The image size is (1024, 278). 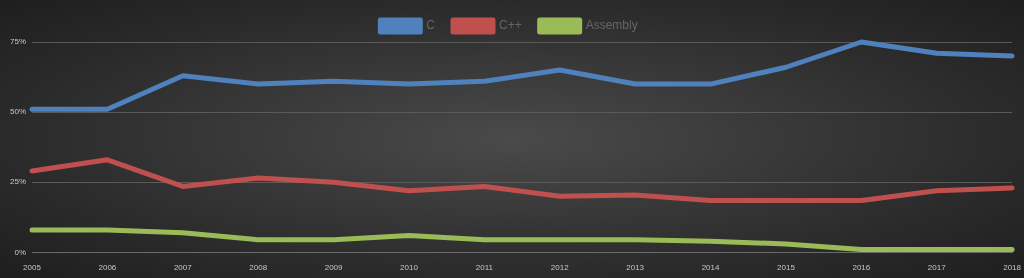 What do you see at coordinates (107, 268) in the screenshot?
I see `x-tick-label: 2006` at bounding box center [107, 268].